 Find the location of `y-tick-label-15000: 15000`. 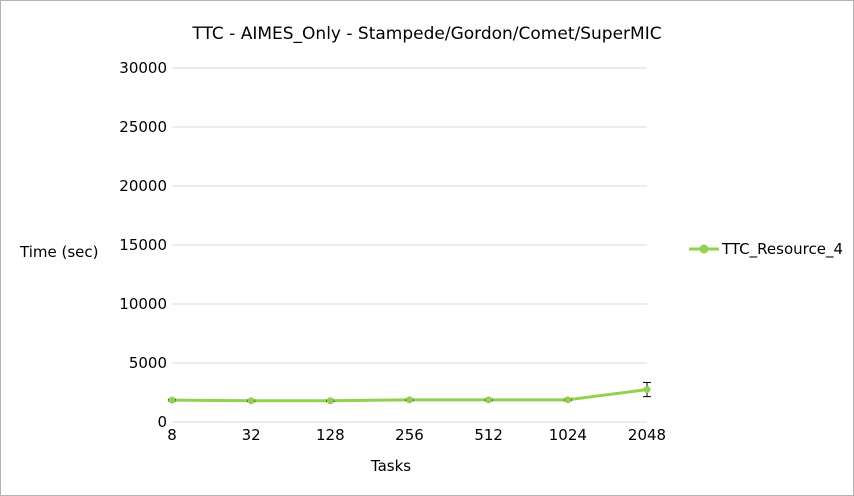

y-tick-label-15000: 15000 is located at coordinates (143, 245).